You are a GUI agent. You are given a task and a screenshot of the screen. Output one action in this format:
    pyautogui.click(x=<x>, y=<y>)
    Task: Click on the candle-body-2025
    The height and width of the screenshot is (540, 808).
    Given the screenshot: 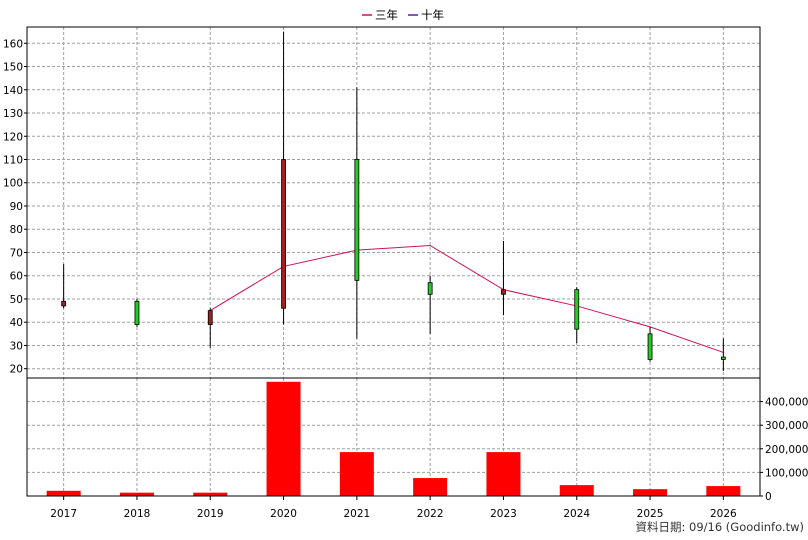 What is the action you would take?
    pyautogui.click(x=650, y=346)
    